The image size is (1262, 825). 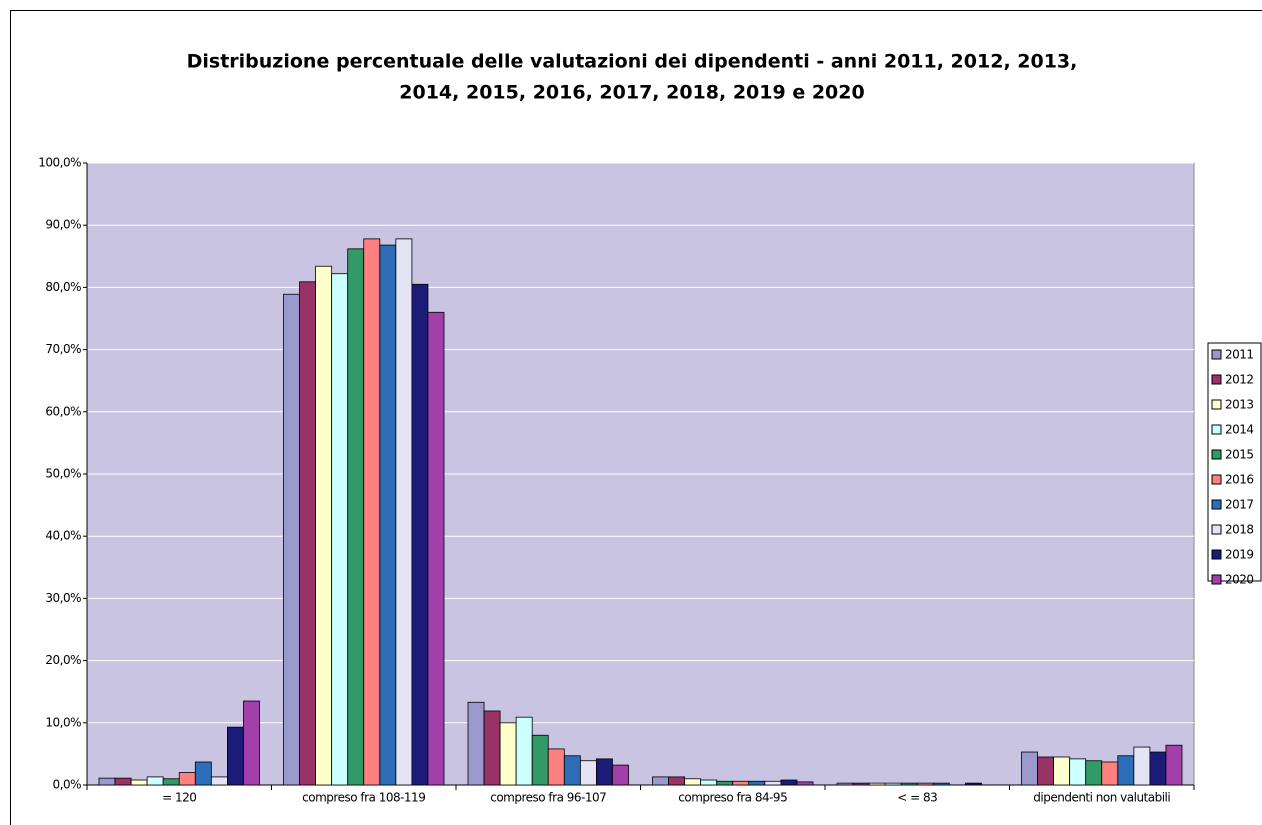 What do you see at coordinates (63, 411) in the screenshot?
I see `y-tick-label: 60,0%` at bounding box center [63, 411].